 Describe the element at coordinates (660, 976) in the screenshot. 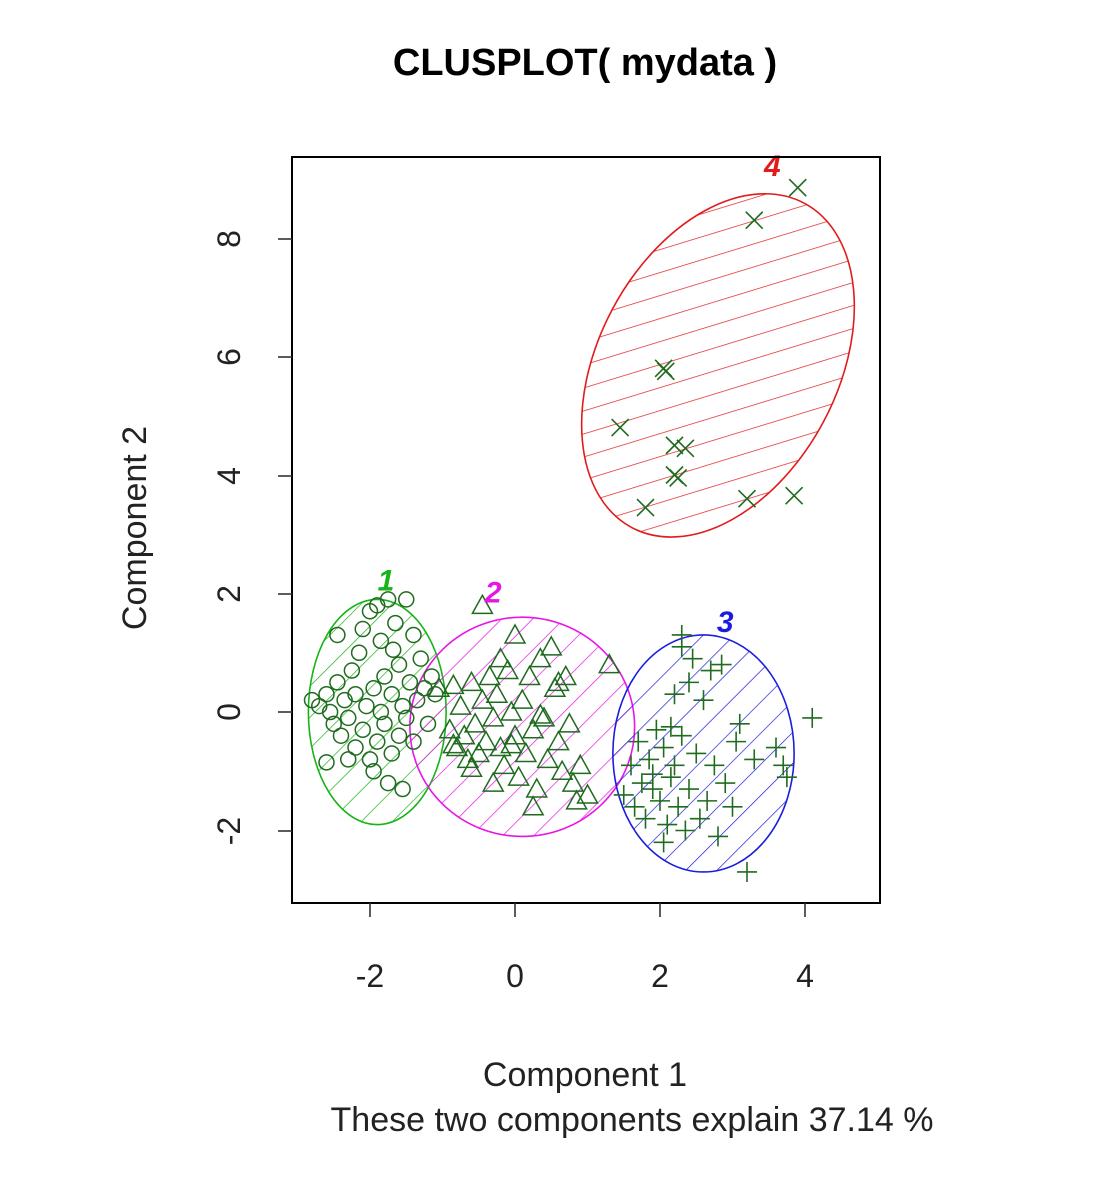

I see `x-tick-label-2: 2` at that location.